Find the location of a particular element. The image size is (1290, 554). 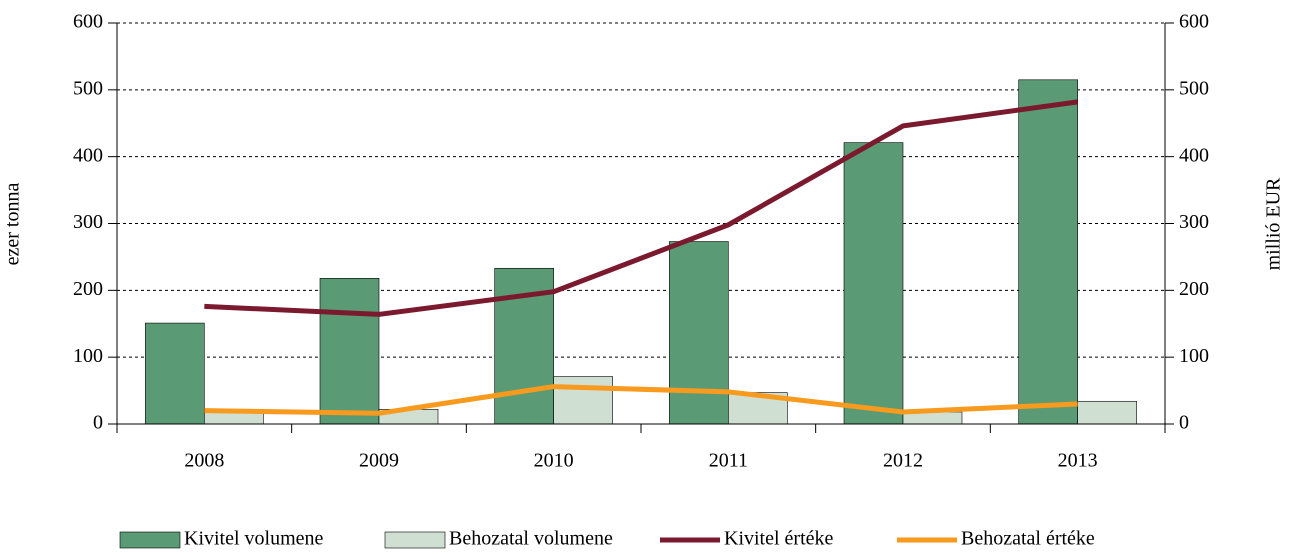

y-tick-label: 0 is located at coordinates (98, 423).